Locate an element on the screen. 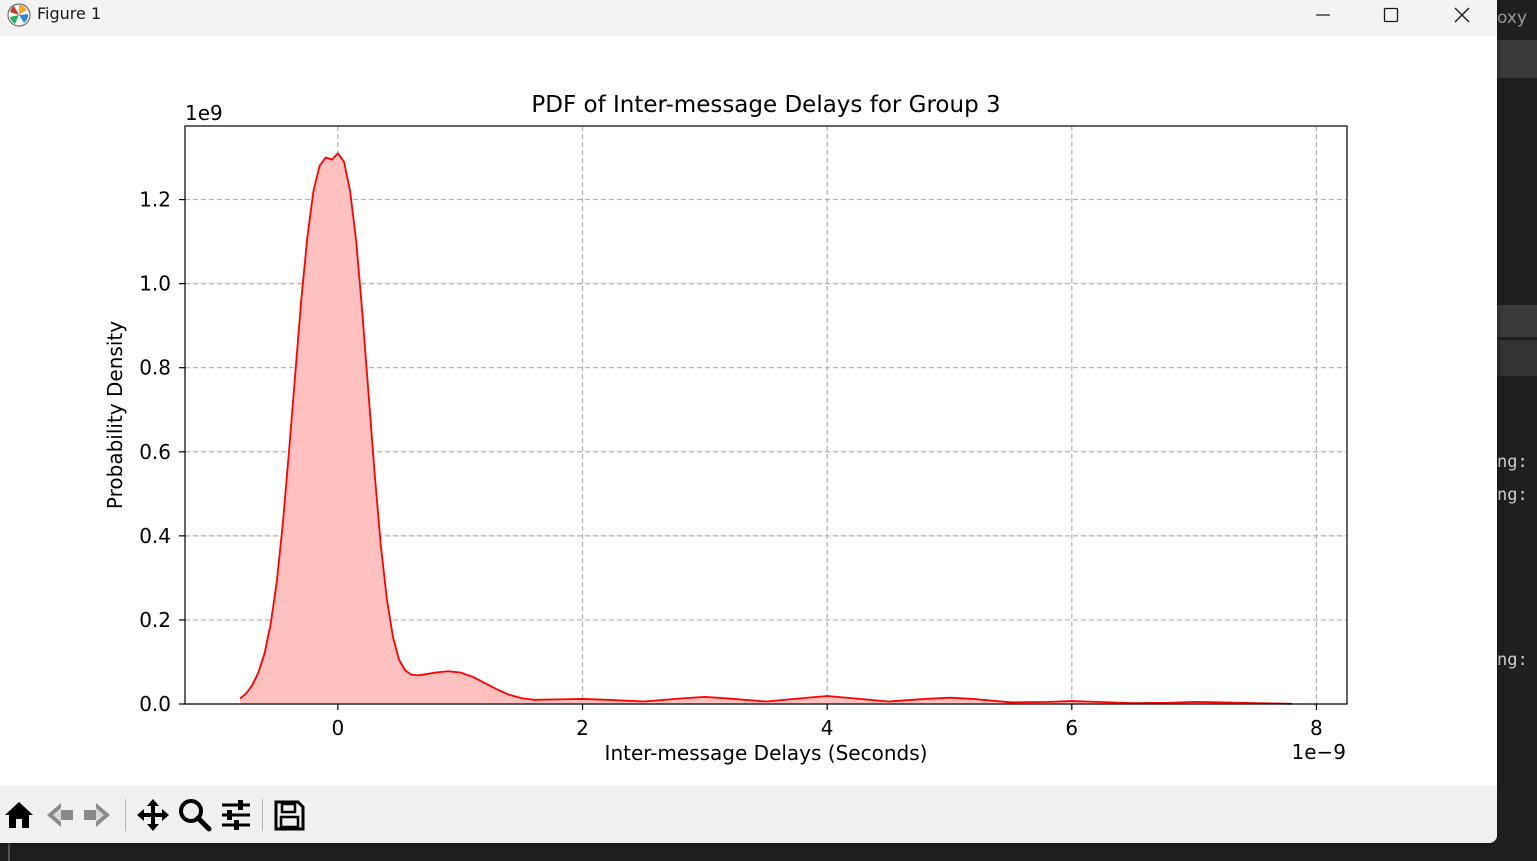 The height and width of the screenshot is (861, 1537). y-tick-label: 0.4 is located at coordinates (155, 536).